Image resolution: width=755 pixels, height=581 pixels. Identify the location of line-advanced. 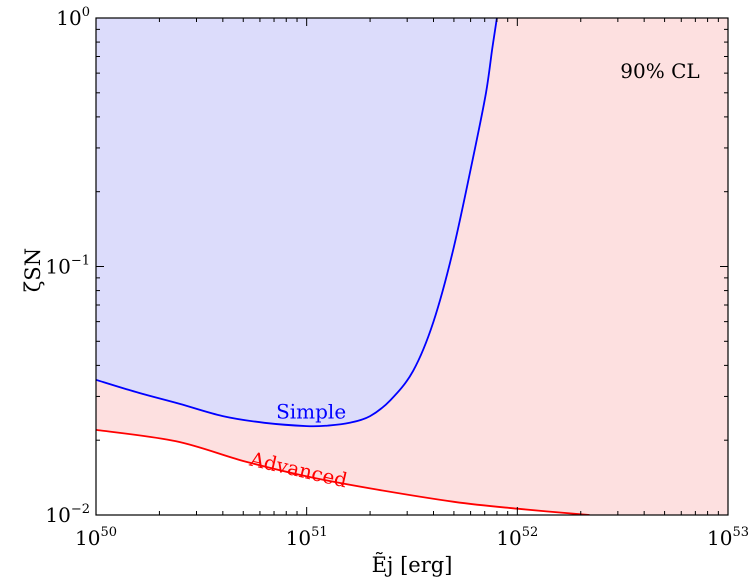
(343, 472).